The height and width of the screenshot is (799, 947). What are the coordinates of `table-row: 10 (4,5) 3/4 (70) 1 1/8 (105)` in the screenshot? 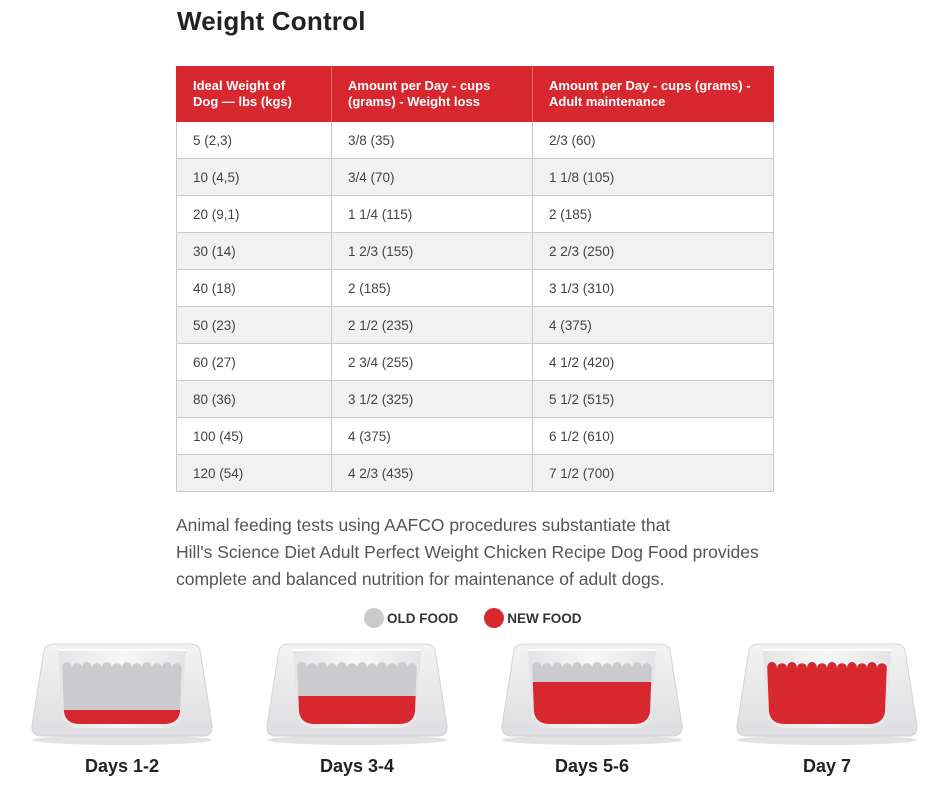 It's located at (475, 177).